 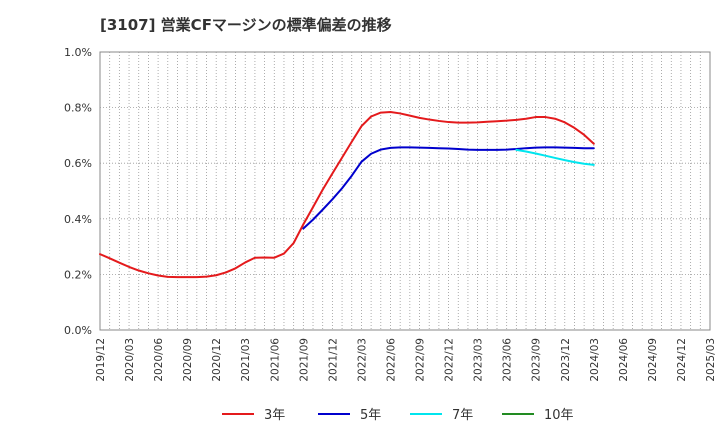 What do you see at coordinates (246, 360) in the screenshot?
I see `x-tick-label: 2021/03` at bounding box center [246, 360].